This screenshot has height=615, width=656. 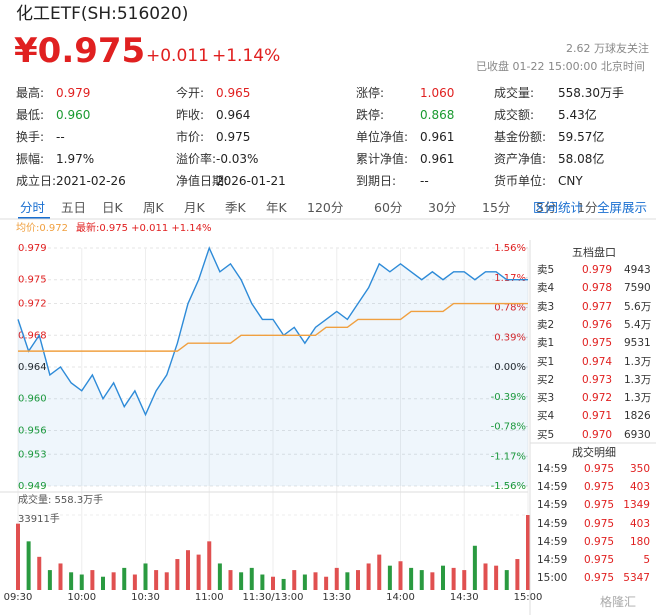 What do you see at coordinates (400, 597) in the screenshot?
I see `x-tick-label: 14:00` at bounding box center [400, 597].